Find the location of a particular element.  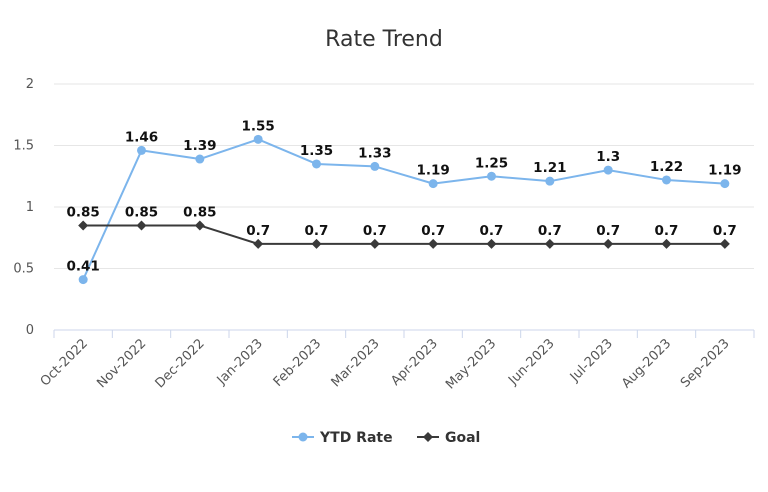

x-tick-label: Nov-2022 is located at coordinates (121, 363).